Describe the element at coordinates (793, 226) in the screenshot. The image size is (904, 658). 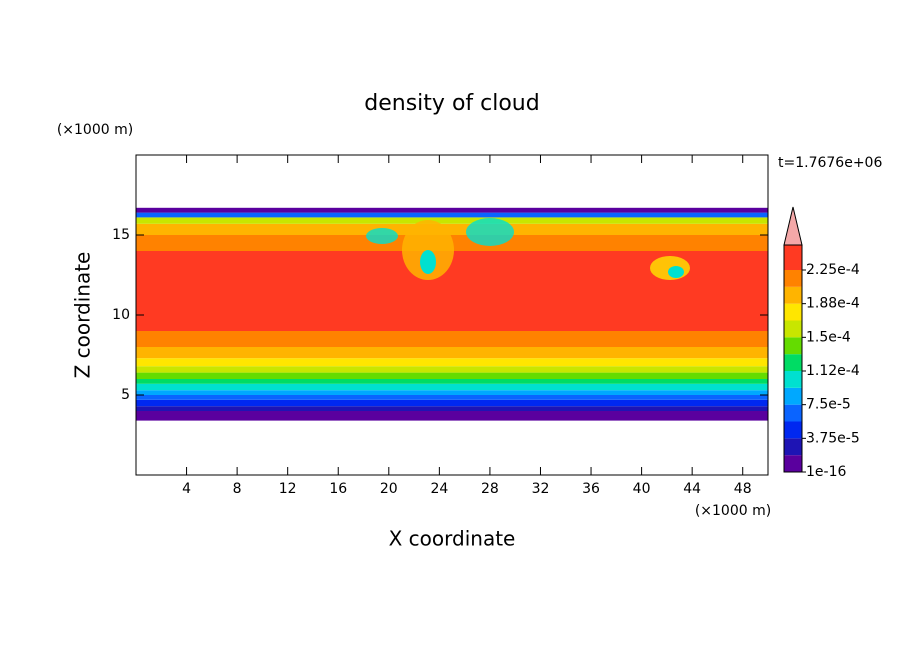
I see `colorbar-over` at that location.